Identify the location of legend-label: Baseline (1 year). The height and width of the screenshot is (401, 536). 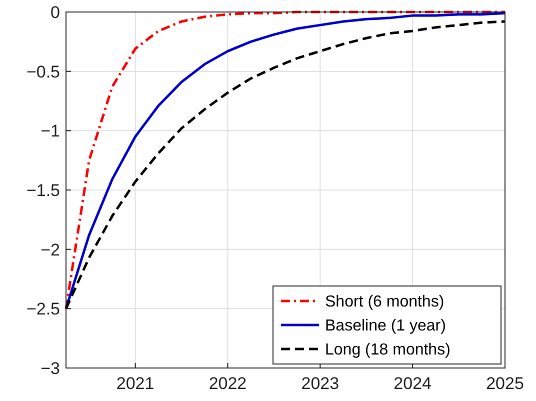
(385, 326).